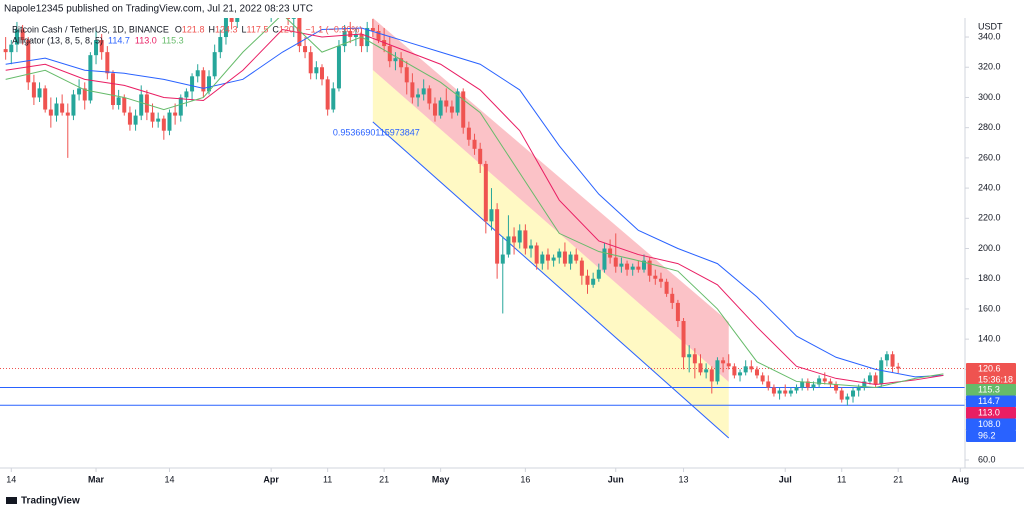  What do you see at coordinates (616, 479) in the screenshot?
I see `x-tick-label: Jun` at bounding box center [616, 479].